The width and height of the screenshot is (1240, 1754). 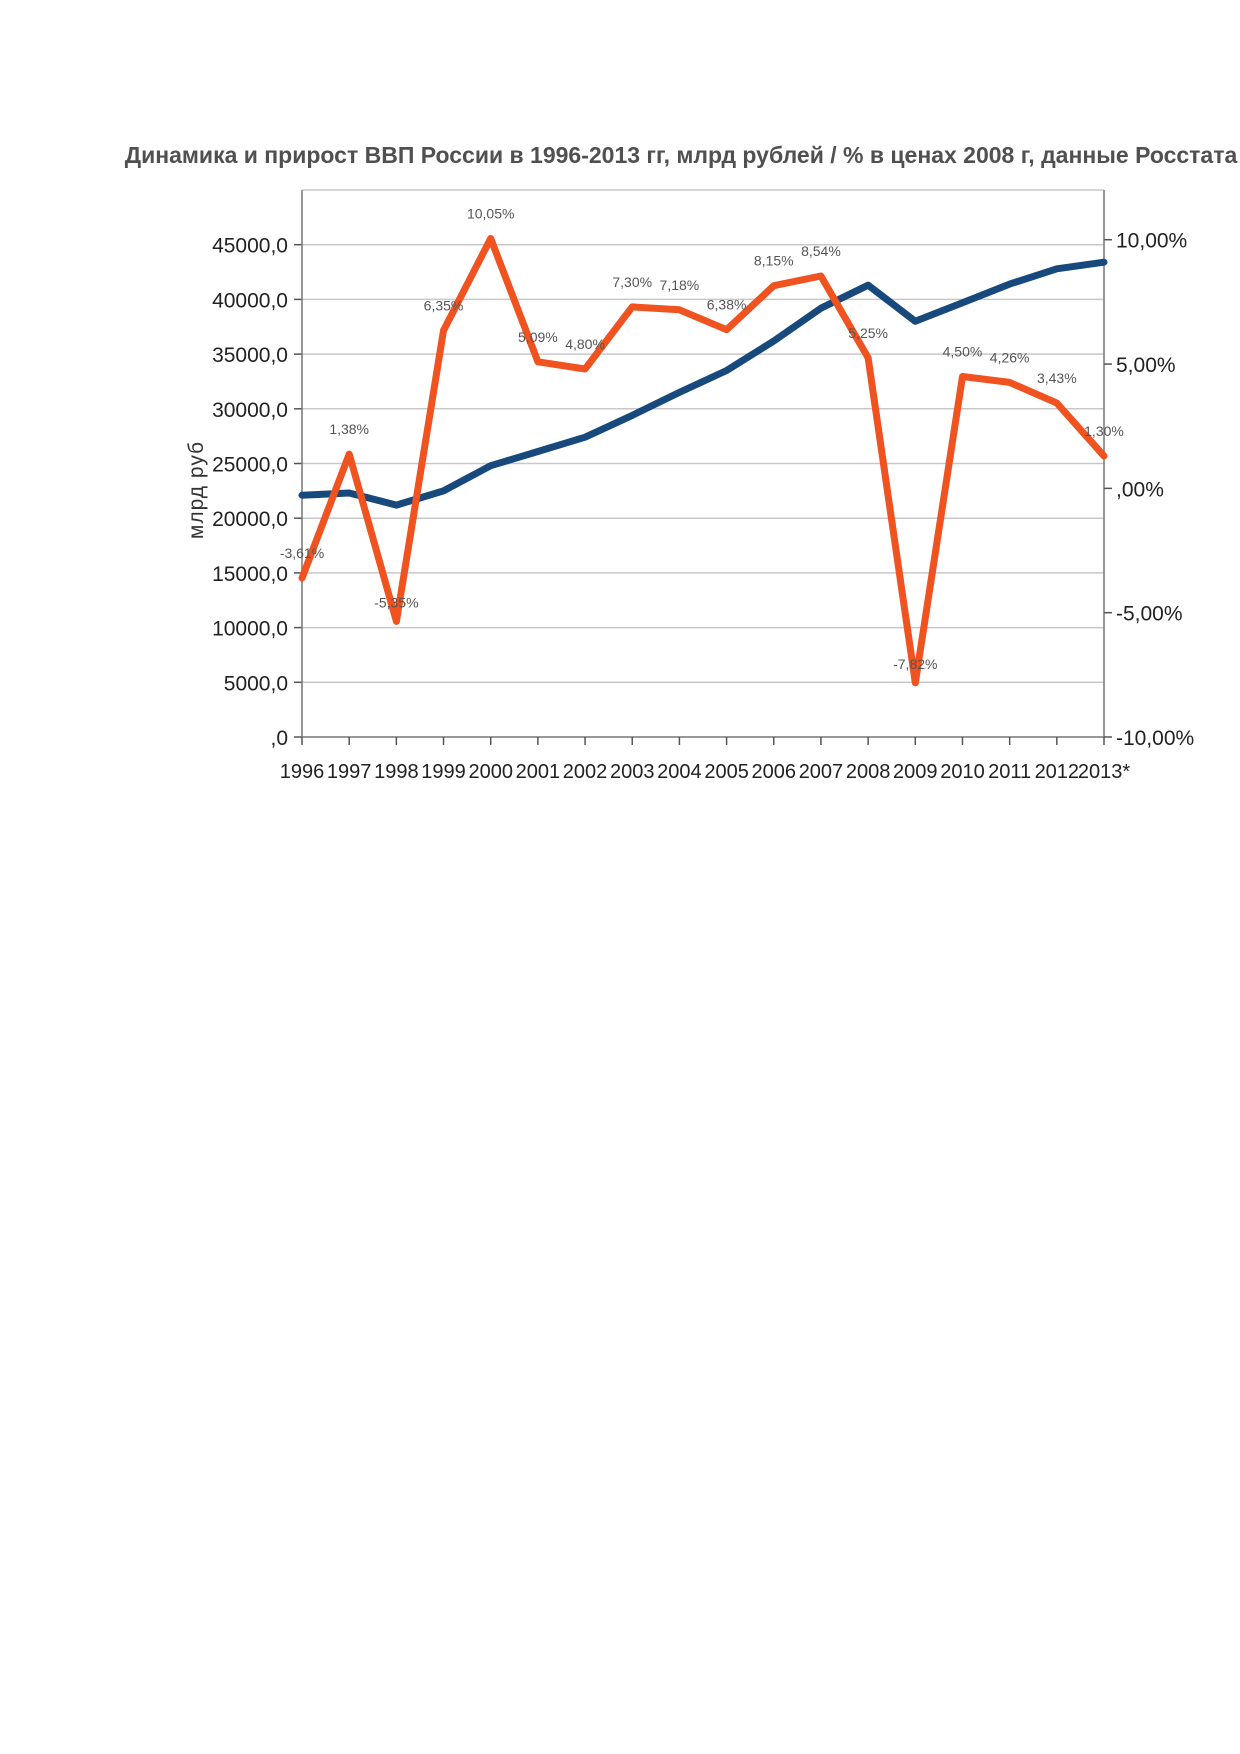 What do you see at coordinates (774, 772) in the screenshot?
I see `x-tick-label: 2006` at bounding box center [774, 772].